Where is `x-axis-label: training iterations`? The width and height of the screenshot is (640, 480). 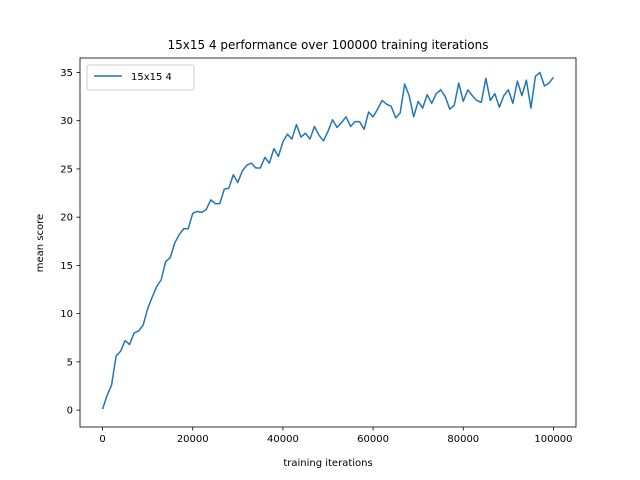
x-axis-label: training iterations is located at coordinates (327, 463).